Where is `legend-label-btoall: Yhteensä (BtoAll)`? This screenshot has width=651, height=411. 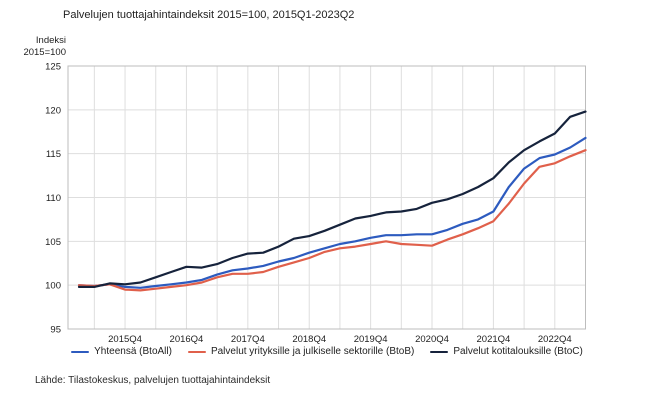
legend-label-btoall: Yhteensä (BtoAll) is located at coordinates (133, 351).